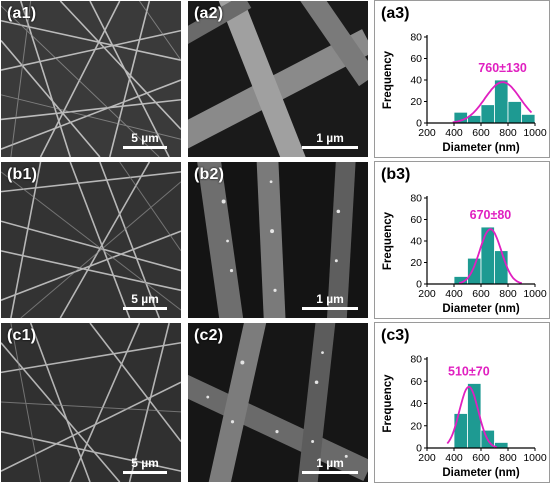 Image resolution: width=550 pixels, height=483 pixels. Describe the element at coordinates (395, 335) in the screenshot. I see `panel-label: (c3)` at that location.